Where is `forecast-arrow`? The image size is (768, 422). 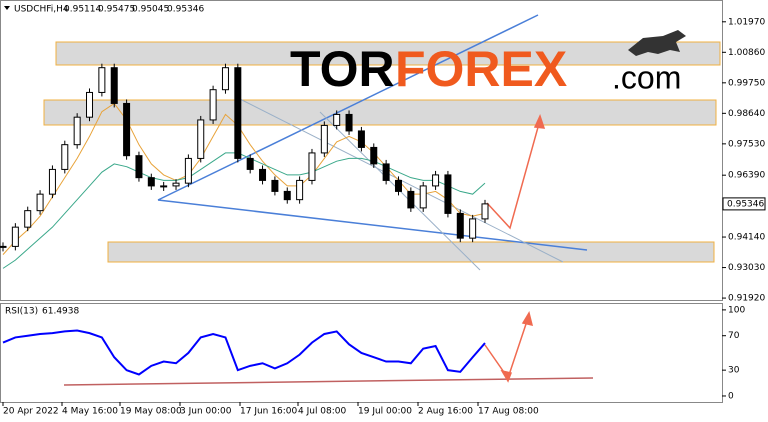 forecast-arrow is located at coordinates (515, 248).